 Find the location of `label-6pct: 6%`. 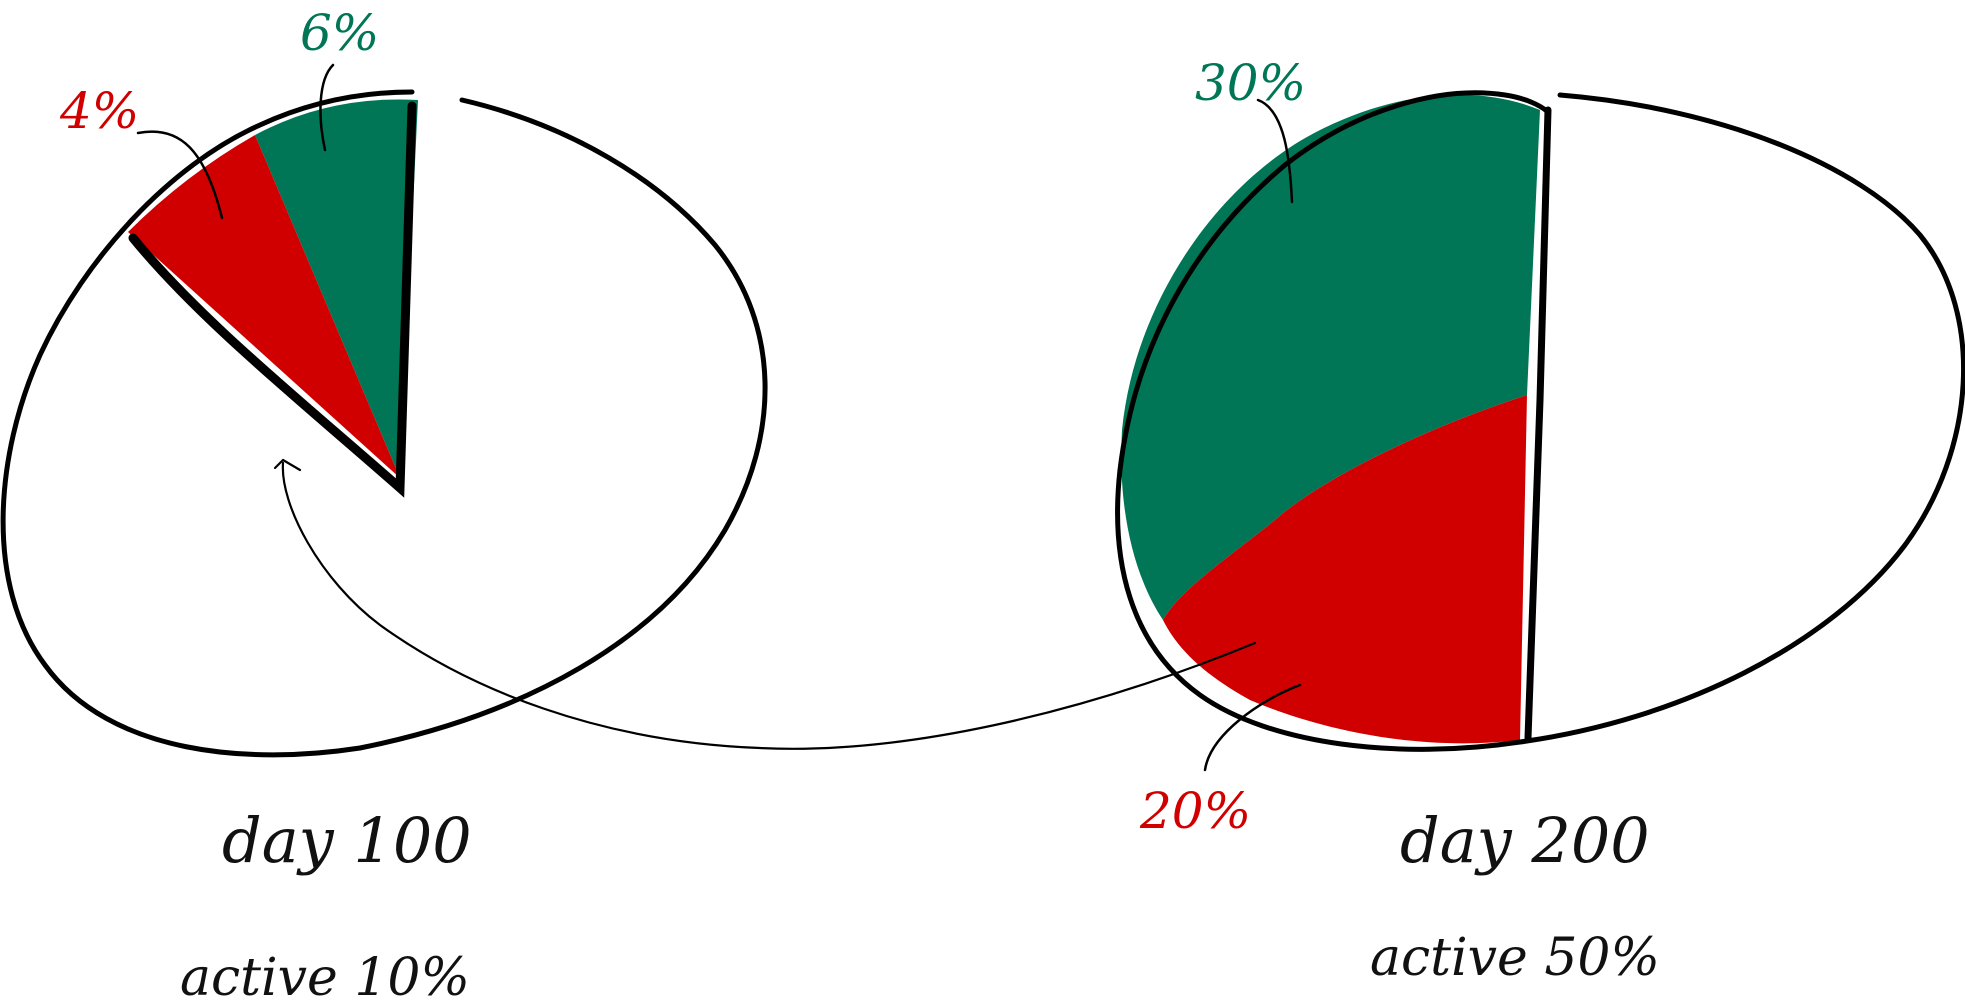

label-6pct: 6% is located at coordinates (339, 33).